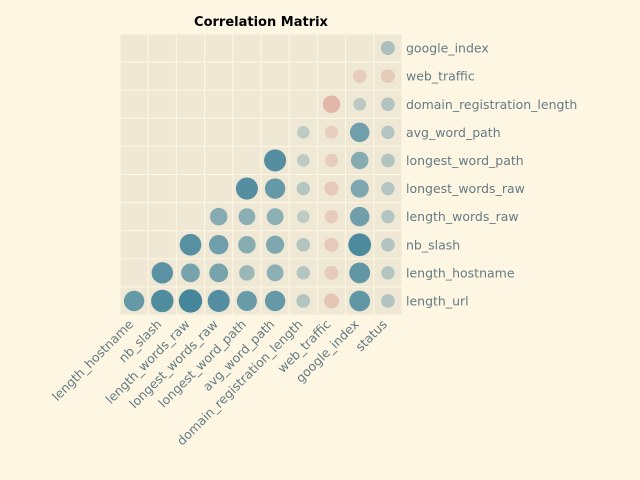 The width and height of the screenshot is (640, 480). What do you see at coordinates (440, 76) in the screenshot?
I see `y-tick-label: web_traffic` at bounding box center [440, 76].